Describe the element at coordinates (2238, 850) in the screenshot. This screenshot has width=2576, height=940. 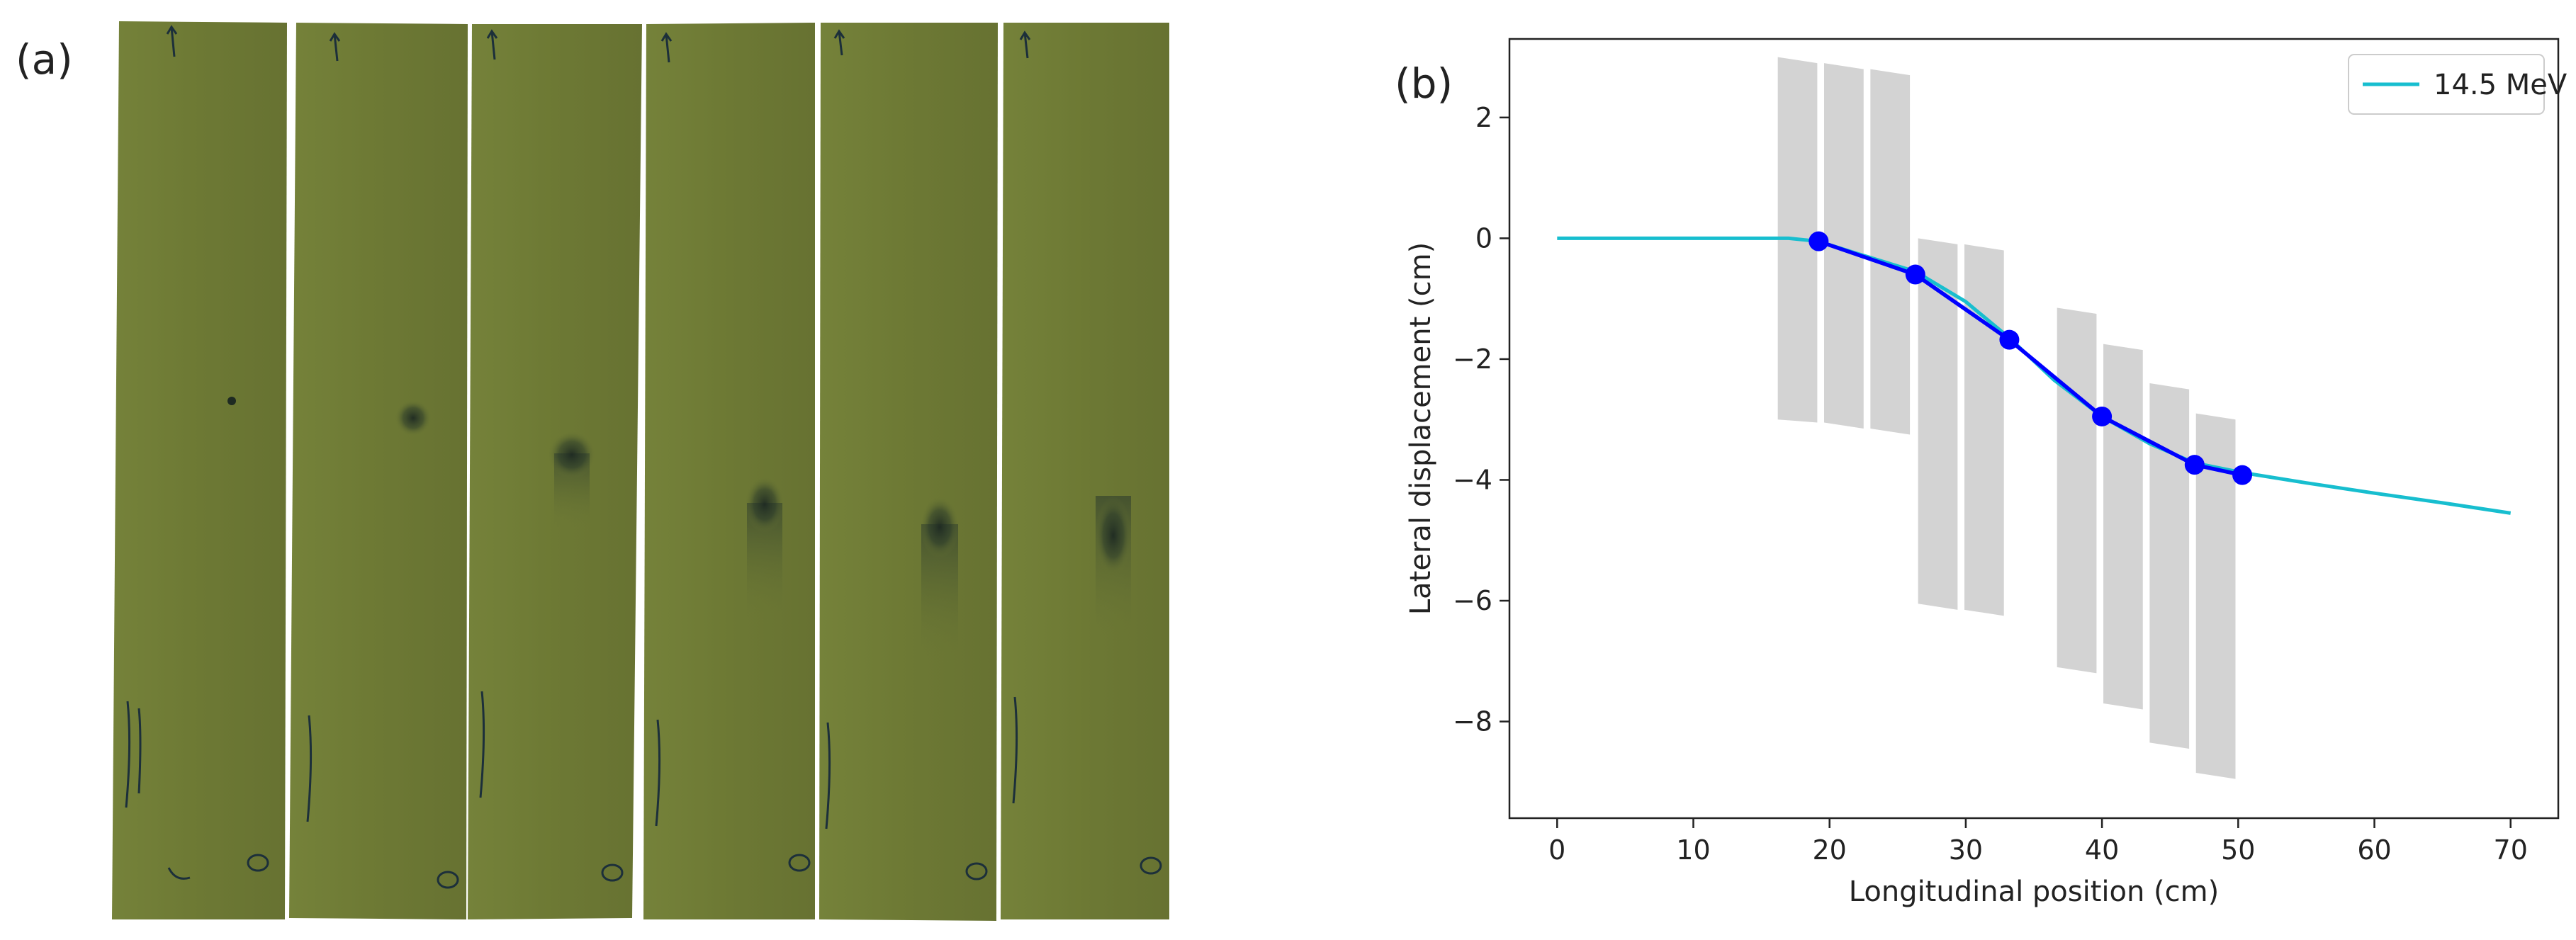
I see `x-tick-label: 50` at that location.